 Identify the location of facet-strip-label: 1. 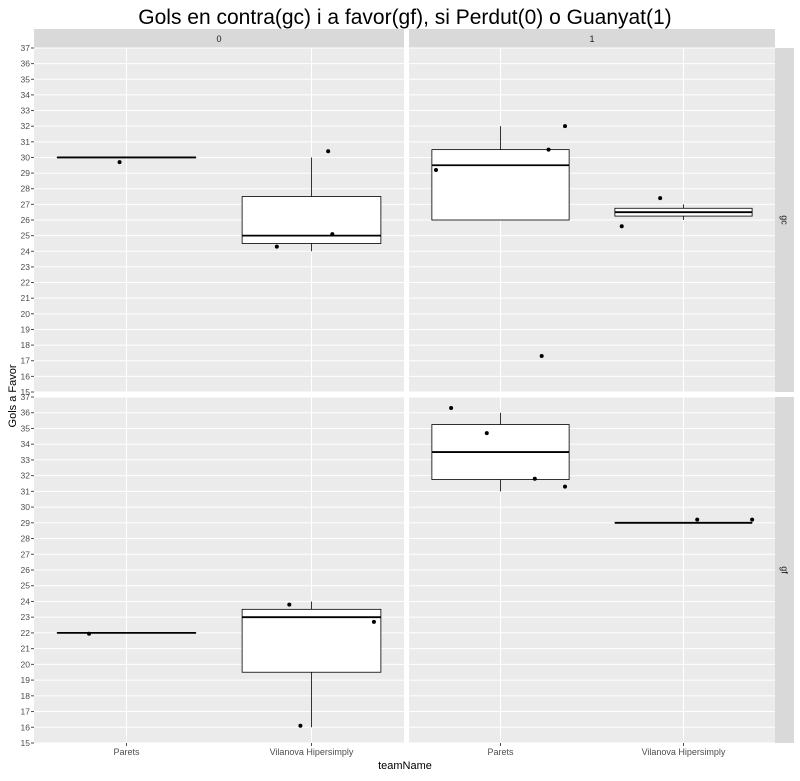
(591, 39).